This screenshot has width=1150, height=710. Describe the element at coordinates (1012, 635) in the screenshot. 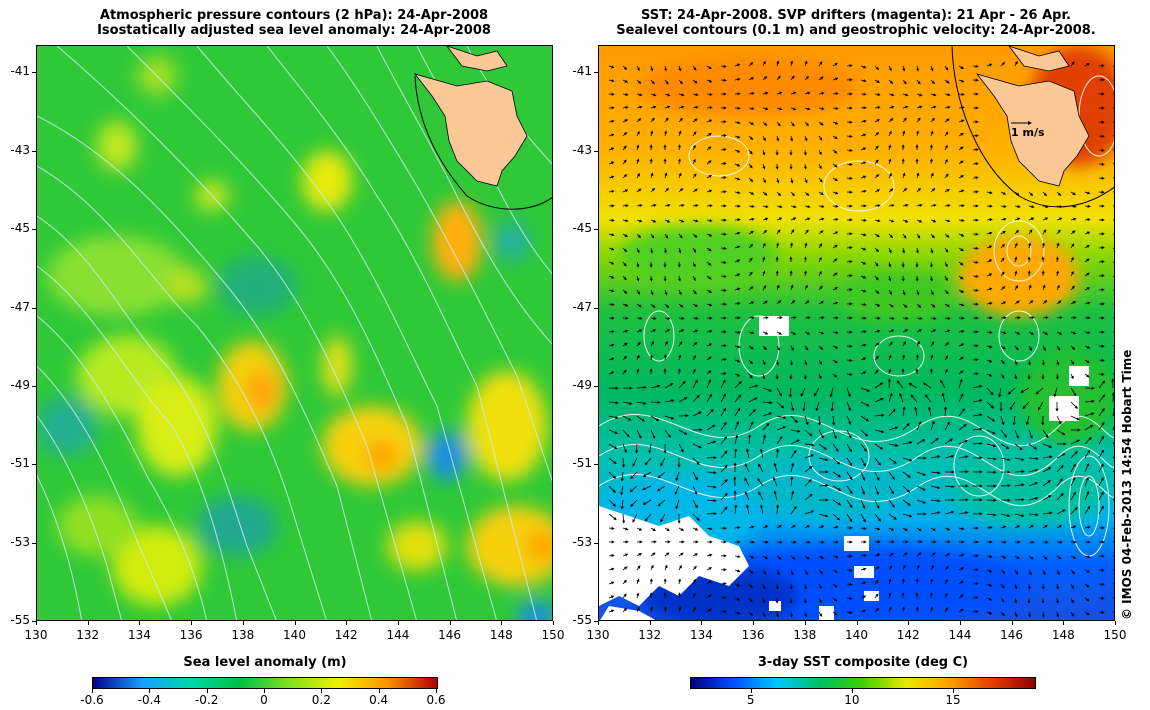

I see `right-lon-tick-label: 146` at that location.